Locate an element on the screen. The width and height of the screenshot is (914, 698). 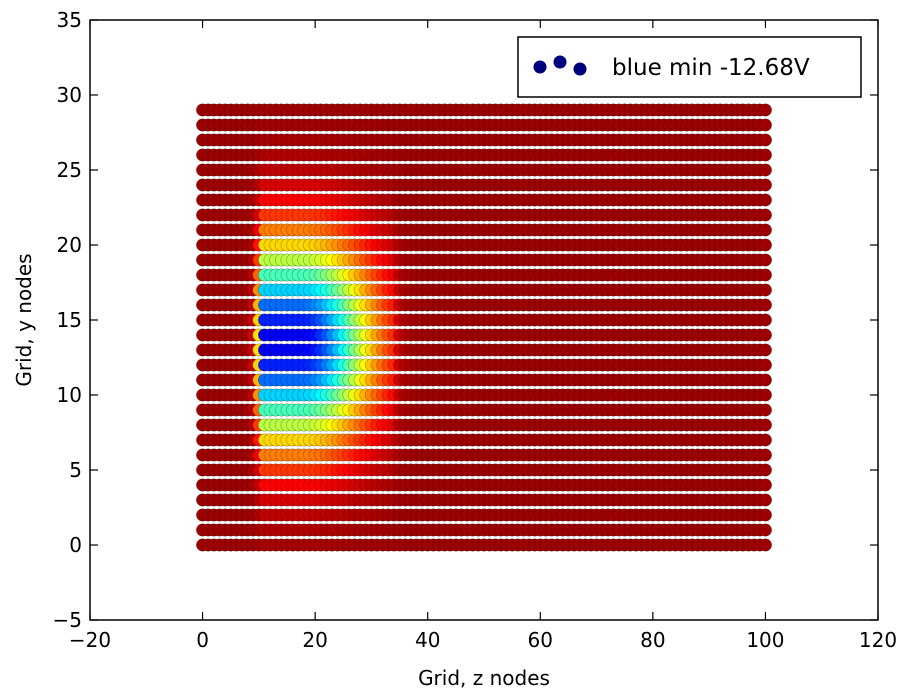
x-tick-label: 60 is located at coordinates (540, 640).